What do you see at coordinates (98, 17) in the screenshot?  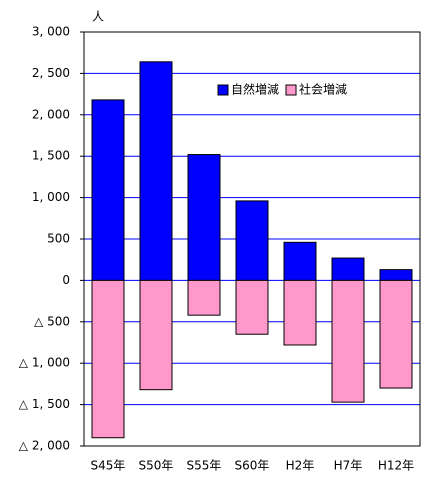 I see `unit-label: 人` at bounding box center [98, 17].